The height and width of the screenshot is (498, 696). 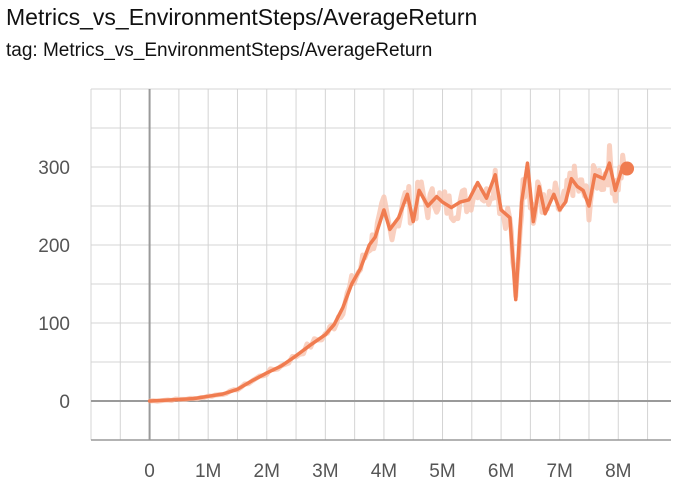 What do you see at coordinates (325, 471) in the screenshot?
I see `x-tick-label: 3M` at bounding box center [325, 471].